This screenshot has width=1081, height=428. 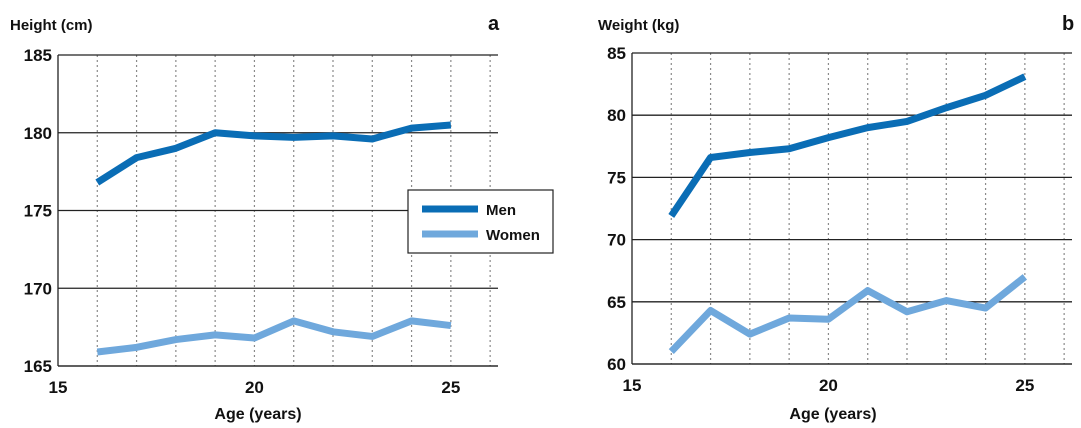 What do you see at coordinates (828, 385) in the screenshot?
I see `x-tick-label-b-20: 20` at bounding box center [828, 385].